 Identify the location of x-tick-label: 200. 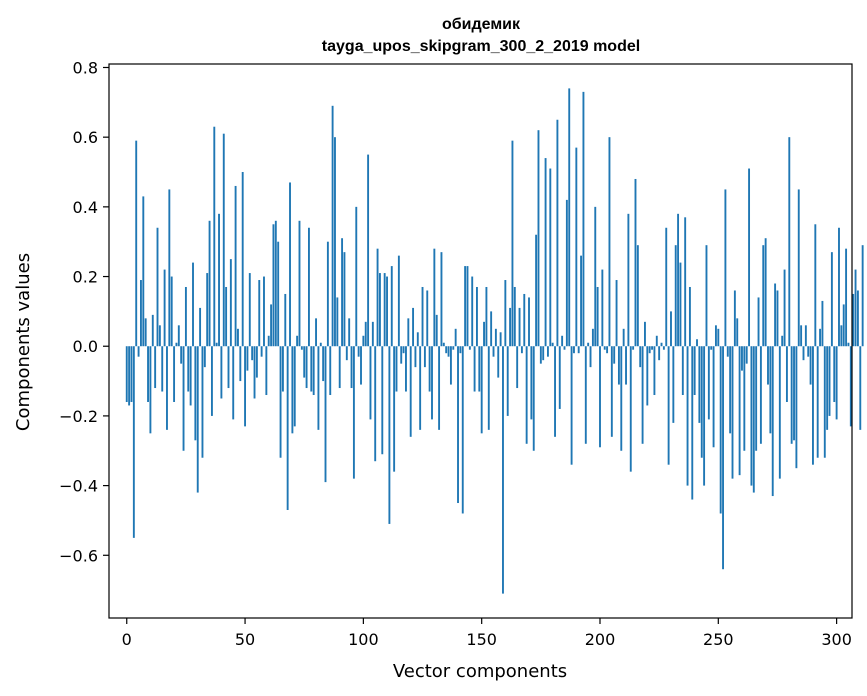
(600, 639).